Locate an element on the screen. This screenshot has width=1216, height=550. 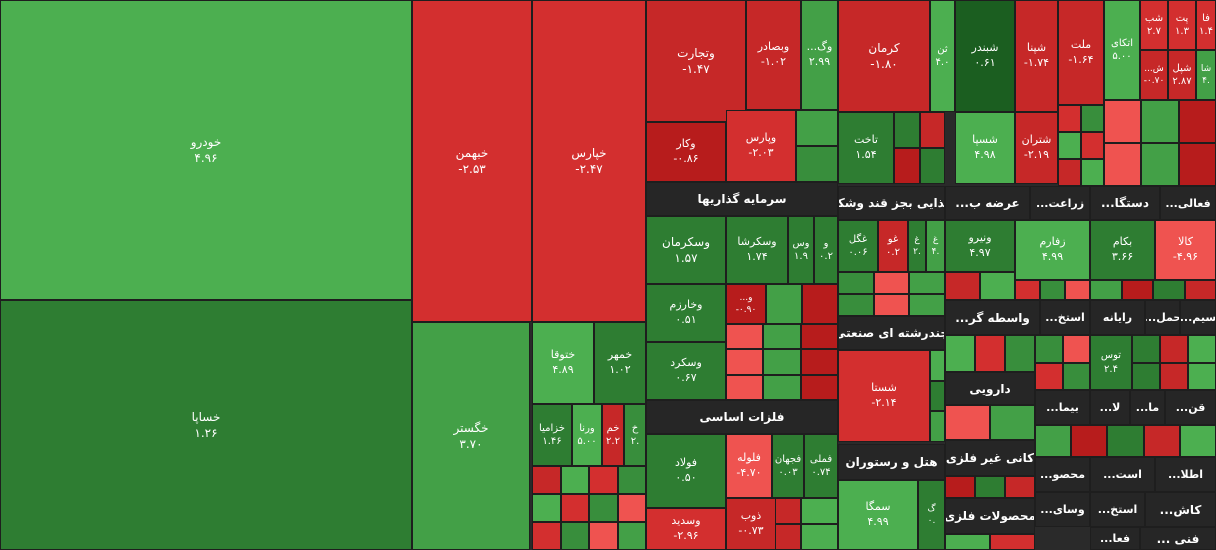
tile: و... -۰.۹۰ is located at coordinates (746, 304).